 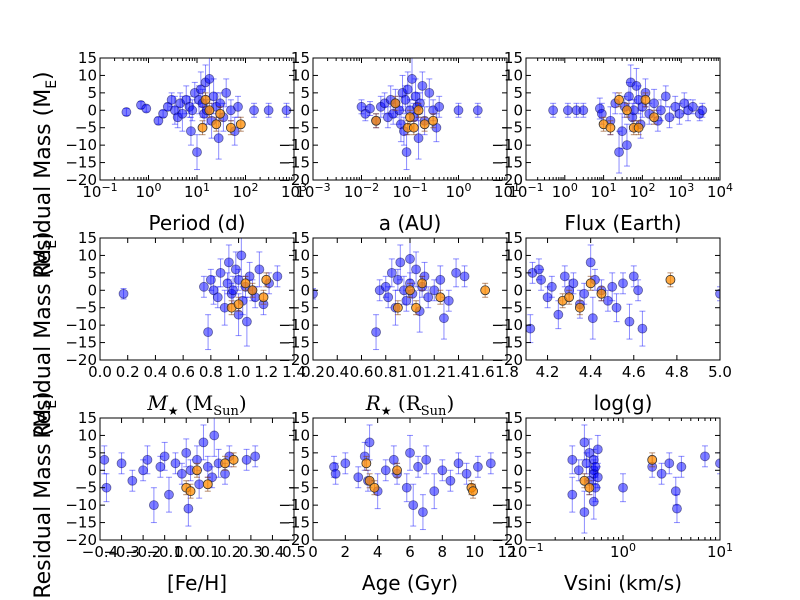 What do you see at coordinates (300, 75) in the screenshot?
I see `y-tick-label: 10` at bounding box center [300, 75].